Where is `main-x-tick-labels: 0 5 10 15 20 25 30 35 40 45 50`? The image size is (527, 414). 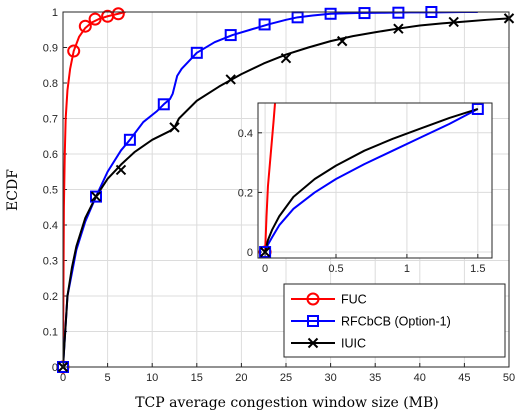
main-x-tick-labels: 0 5 10 15 20 25 30 35 40 45 50 is located at coordinates (287, 378).